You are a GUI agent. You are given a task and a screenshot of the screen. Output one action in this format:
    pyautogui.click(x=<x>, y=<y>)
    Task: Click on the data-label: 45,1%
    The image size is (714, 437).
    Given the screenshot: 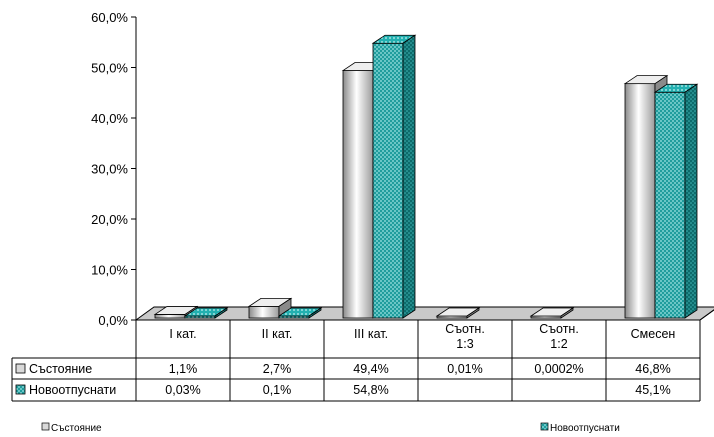 What is the action you would take?
    pyautogui.click(x=652, y=390)
    